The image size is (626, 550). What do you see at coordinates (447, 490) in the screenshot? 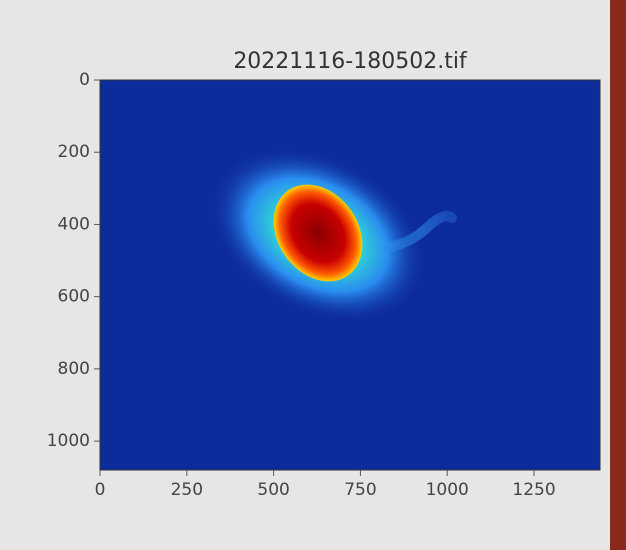
I see `x-tick-label: 1000` at bounding box center [447, 490].